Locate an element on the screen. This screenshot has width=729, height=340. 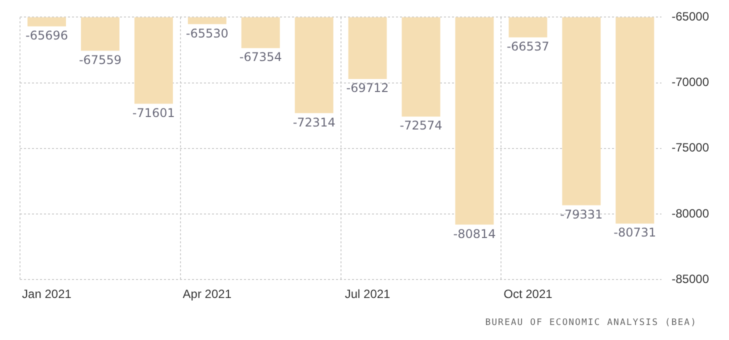
data-label: -65696 is located at coordinates (46, 35).